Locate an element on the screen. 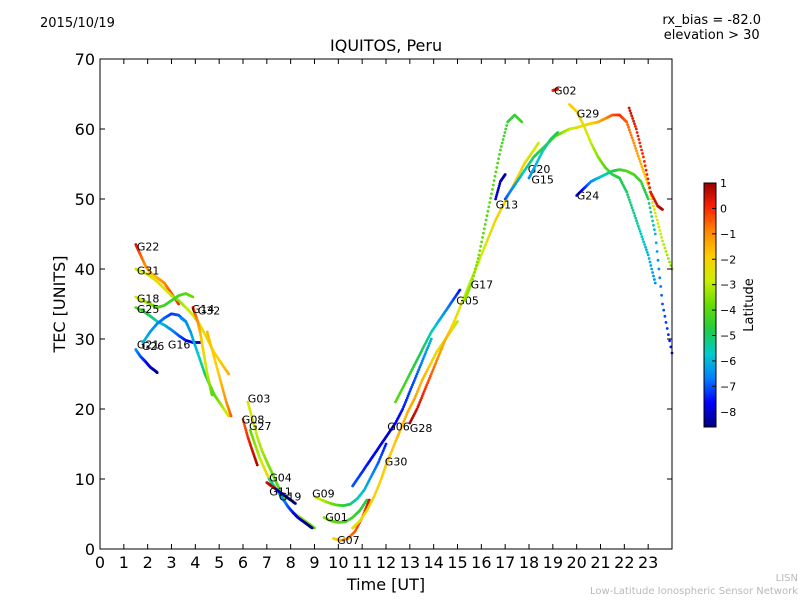  series-G01: G01 is located at coordinates (345, 511).